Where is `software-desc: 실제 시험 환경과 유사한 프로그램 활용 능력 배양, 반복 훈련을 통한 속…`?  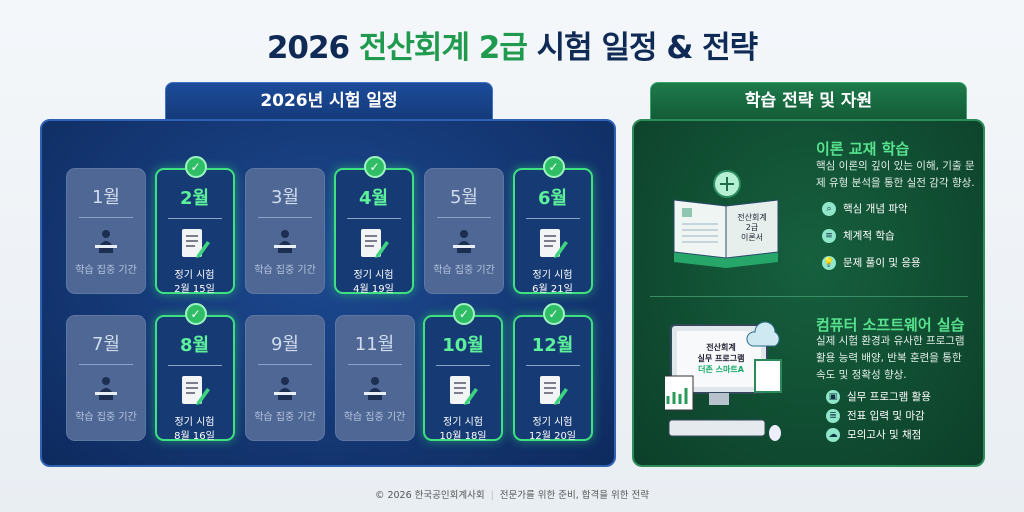 software-desc: 실제 시험 환경과 유사한 프로그램 활용 능력 배양, 반복 훈련을 통한 속… is located at coordinates (890, 358).